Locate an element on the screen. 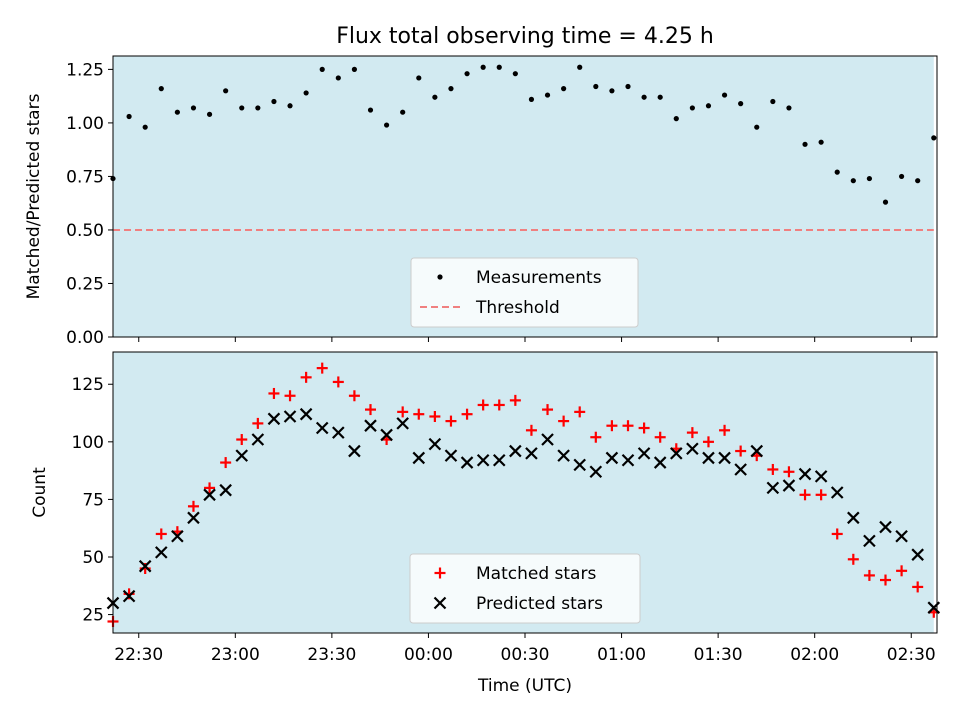  matched-legend-marker is located at coordinates (440, 573).